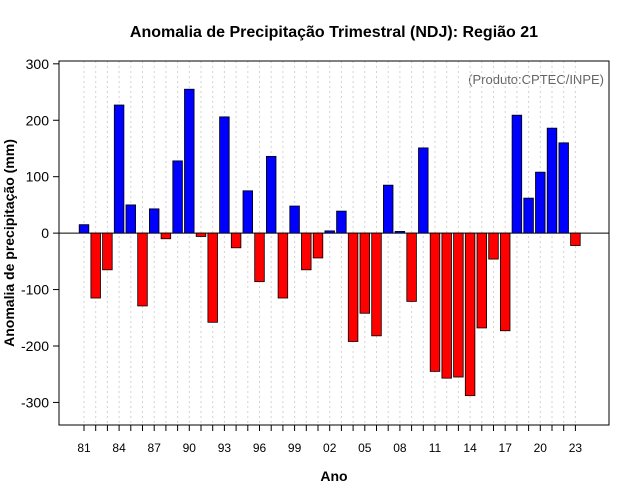 The height and width of the screenshot is (500, 640). What do you see at coordinates (470, 448) in the screenshot?
I see `x-tick-label: 14` at bounding box center [470, 448].